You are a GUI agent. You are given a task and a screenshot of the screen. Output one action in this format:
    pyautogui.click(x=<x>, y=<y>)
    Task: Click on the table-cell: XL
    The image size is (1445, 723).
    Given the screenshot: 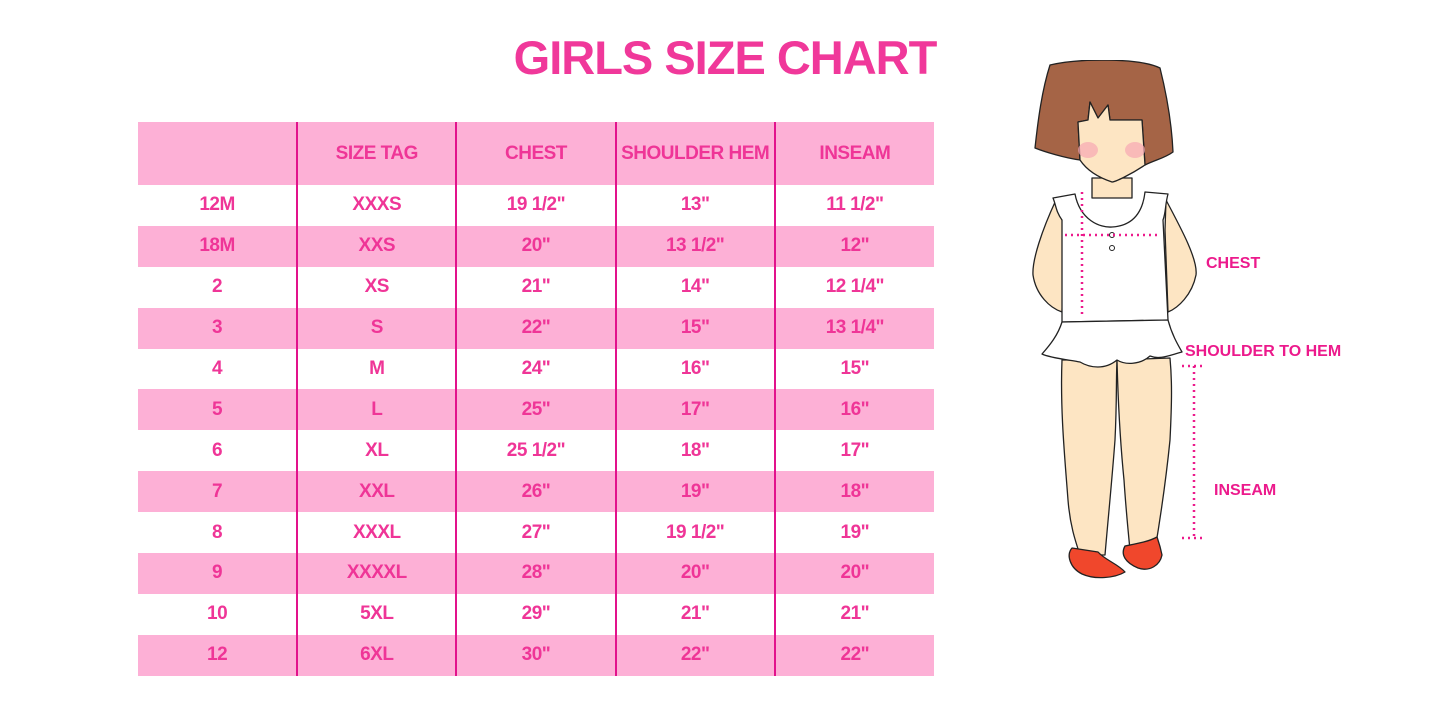 What is the action you would take?
    pyautogui.click(x=376, y=451)
    